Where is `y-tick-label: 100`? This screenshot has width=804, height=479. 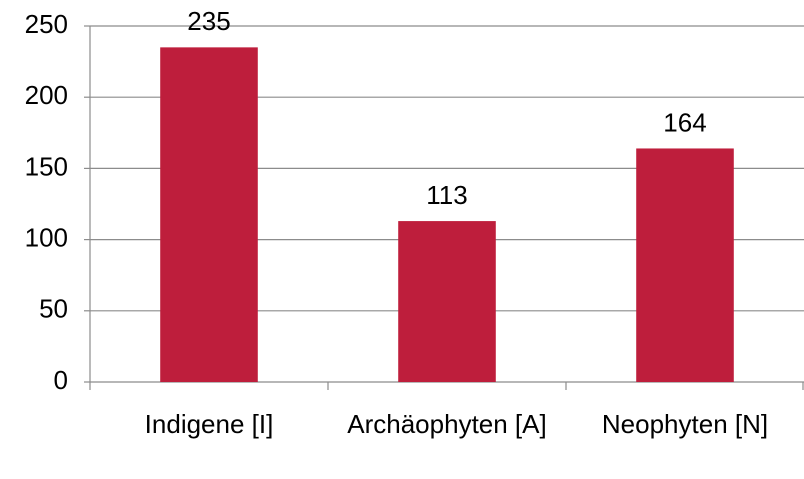 y-tick-label: 100 is located at coordinates (46, 237).